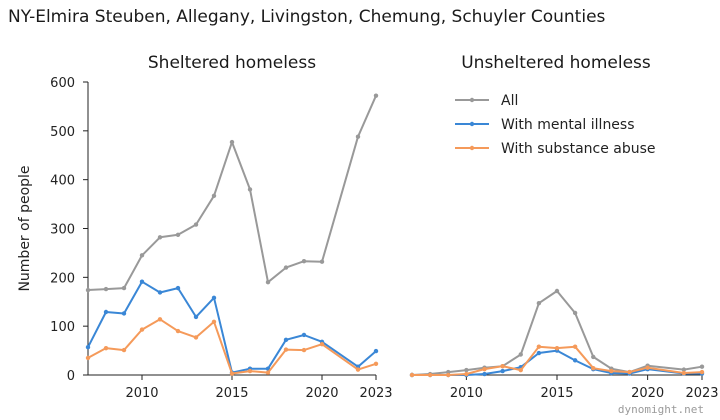  I want to click on legend-label: All, so click(509, 101).